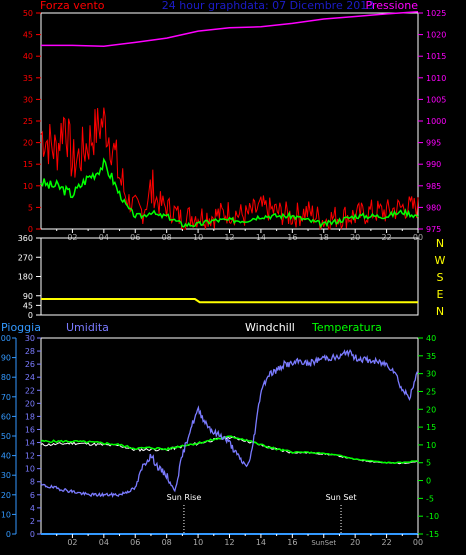  Describe the element at coordinates (28, 296) in the screenshot. I see `direction-left-tick-label: 90` at that location.